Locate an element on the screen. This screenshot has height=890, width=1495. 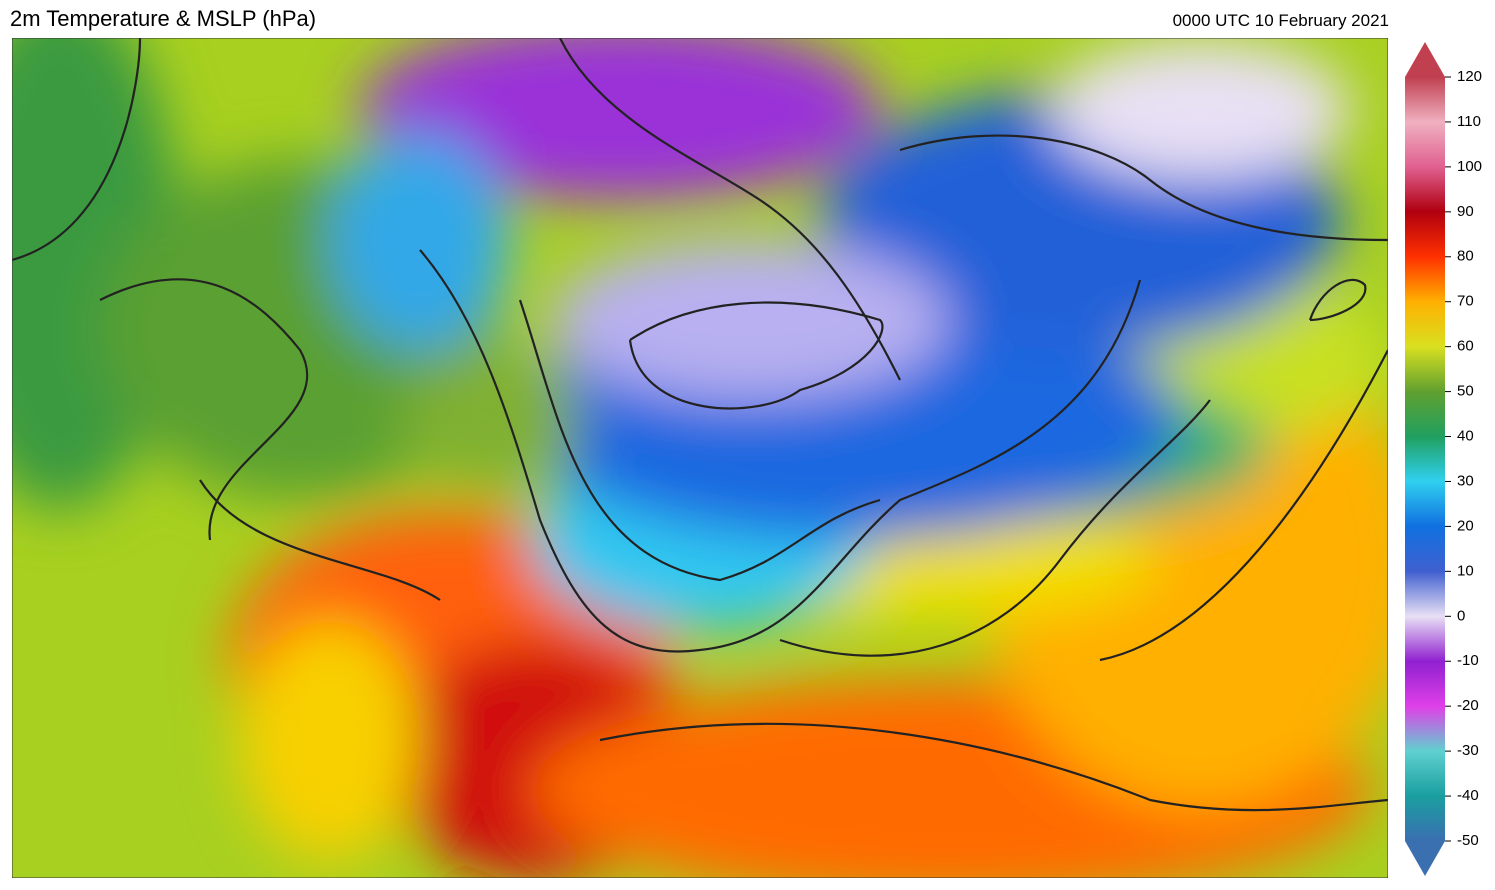
colorbar-tick-label: 100 is located at coordinates (1469, 166).